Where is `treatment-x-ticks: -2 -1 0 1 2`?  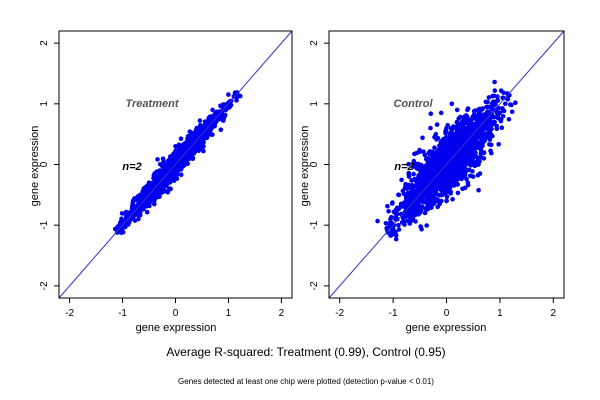
treatment-x-ticks: -2 -1 0 1 2 is located at coordinates (175, 308).